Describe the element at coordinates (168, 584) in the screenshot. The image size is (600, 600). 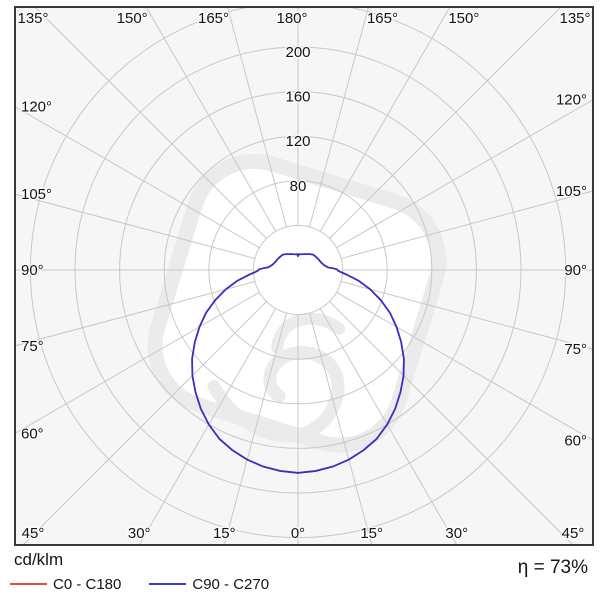
I see `legend-line-c90-c270` at that location.